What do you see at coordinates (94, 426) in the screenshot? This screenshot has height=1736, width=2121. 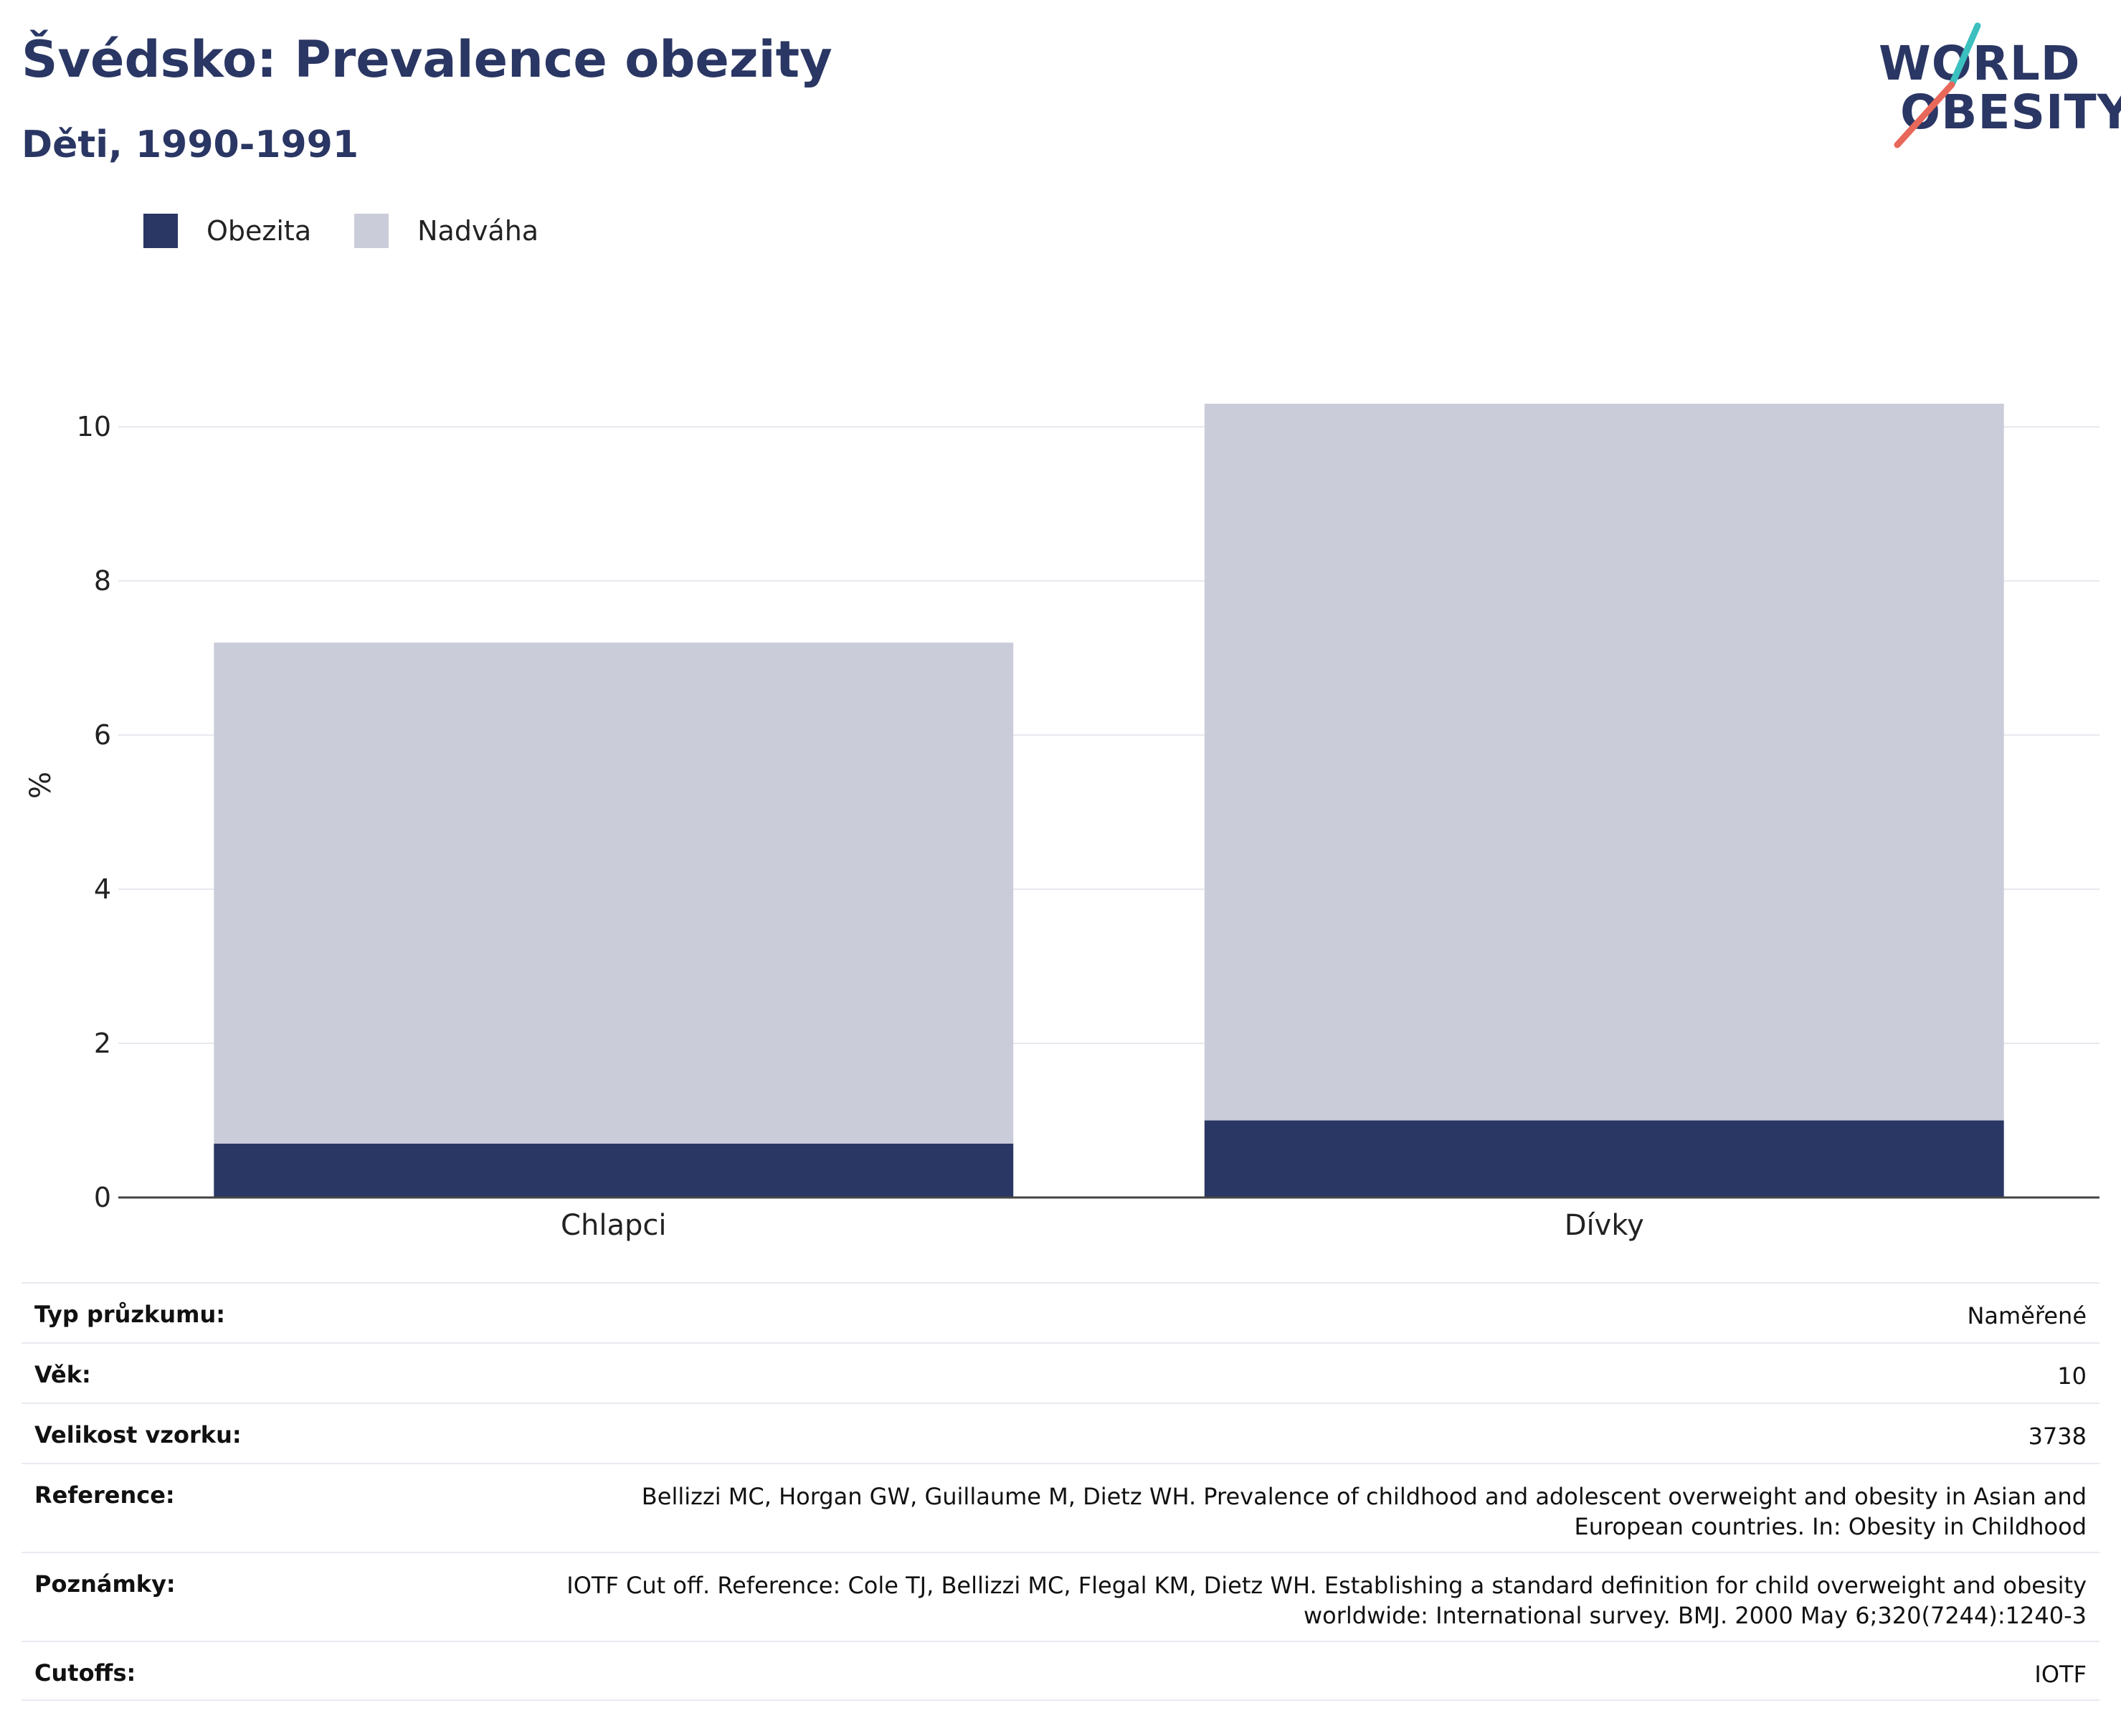 I see `y-tick-label: 10` at bounding box center [94, 426].